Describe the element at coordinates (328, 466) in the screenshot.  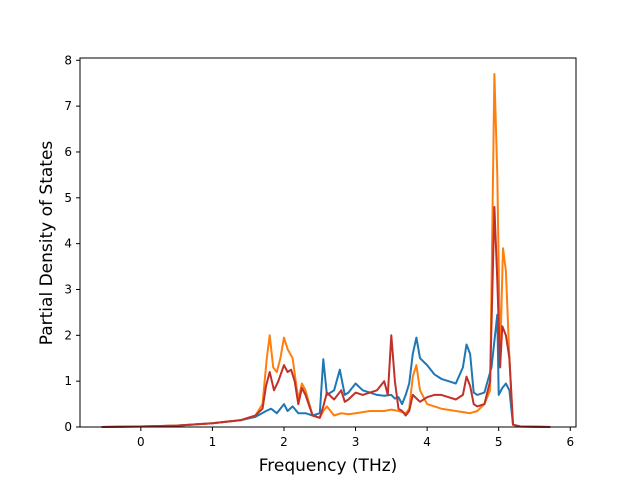
I see `x-axis-label: Frequency (THz)` at that location.